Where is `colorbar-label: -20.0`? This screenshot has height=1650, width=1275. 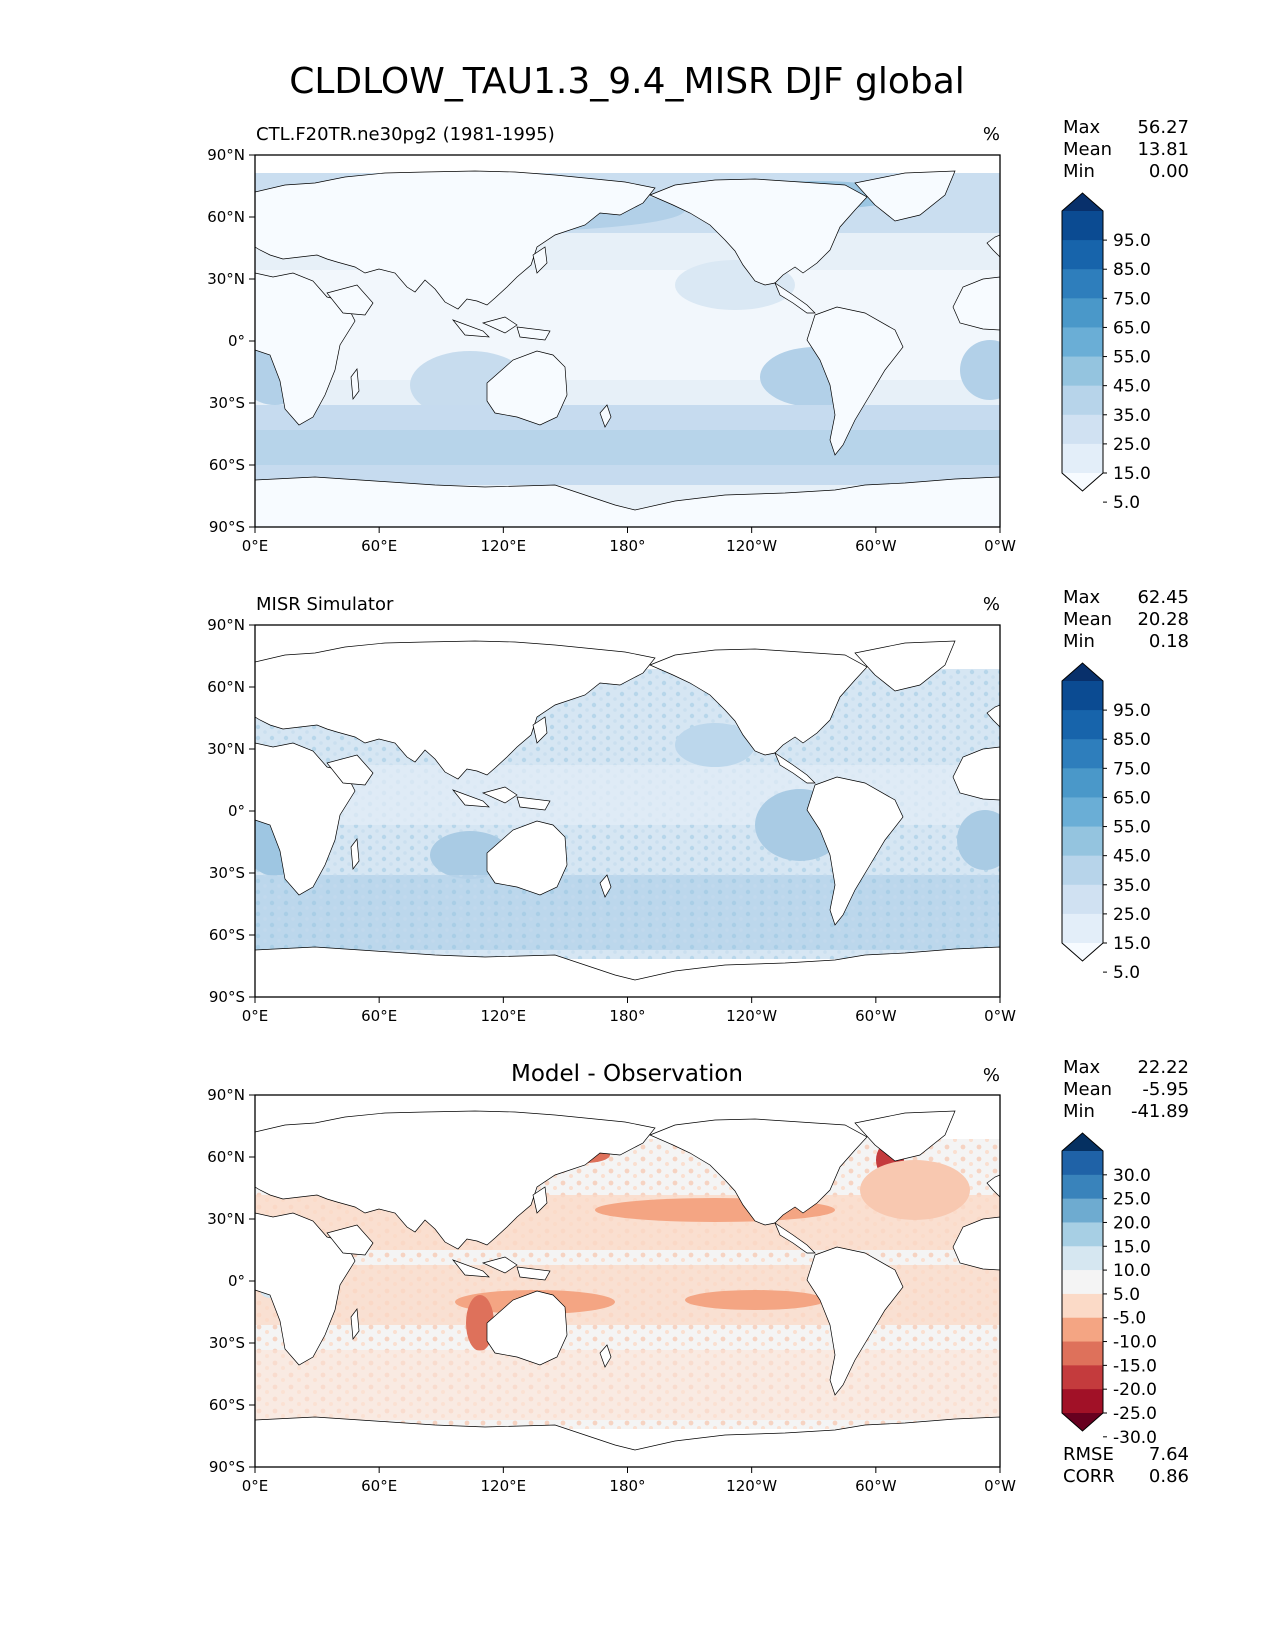
colorbar-label: -20.0 is located at coordinates (1135, 1390).